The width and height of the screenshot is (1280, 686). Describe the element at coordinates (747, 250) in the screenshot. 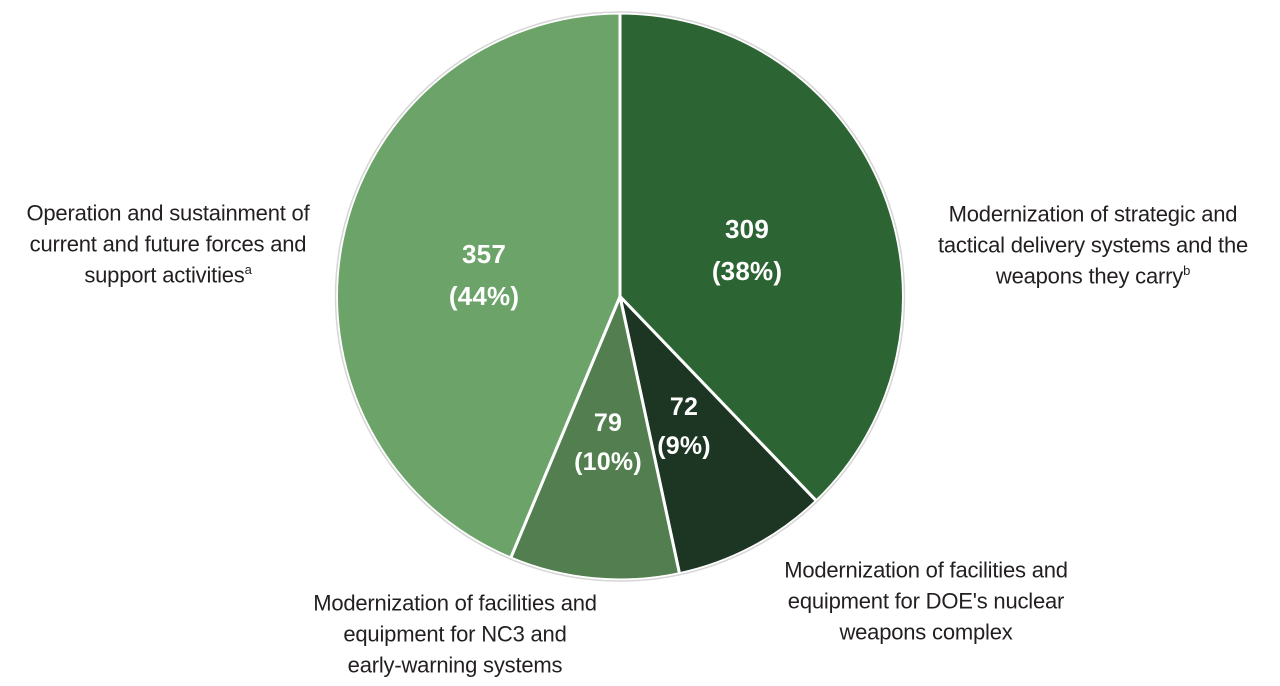

I see `slice-value-delivery-systems: 309 (38%)` at that location.